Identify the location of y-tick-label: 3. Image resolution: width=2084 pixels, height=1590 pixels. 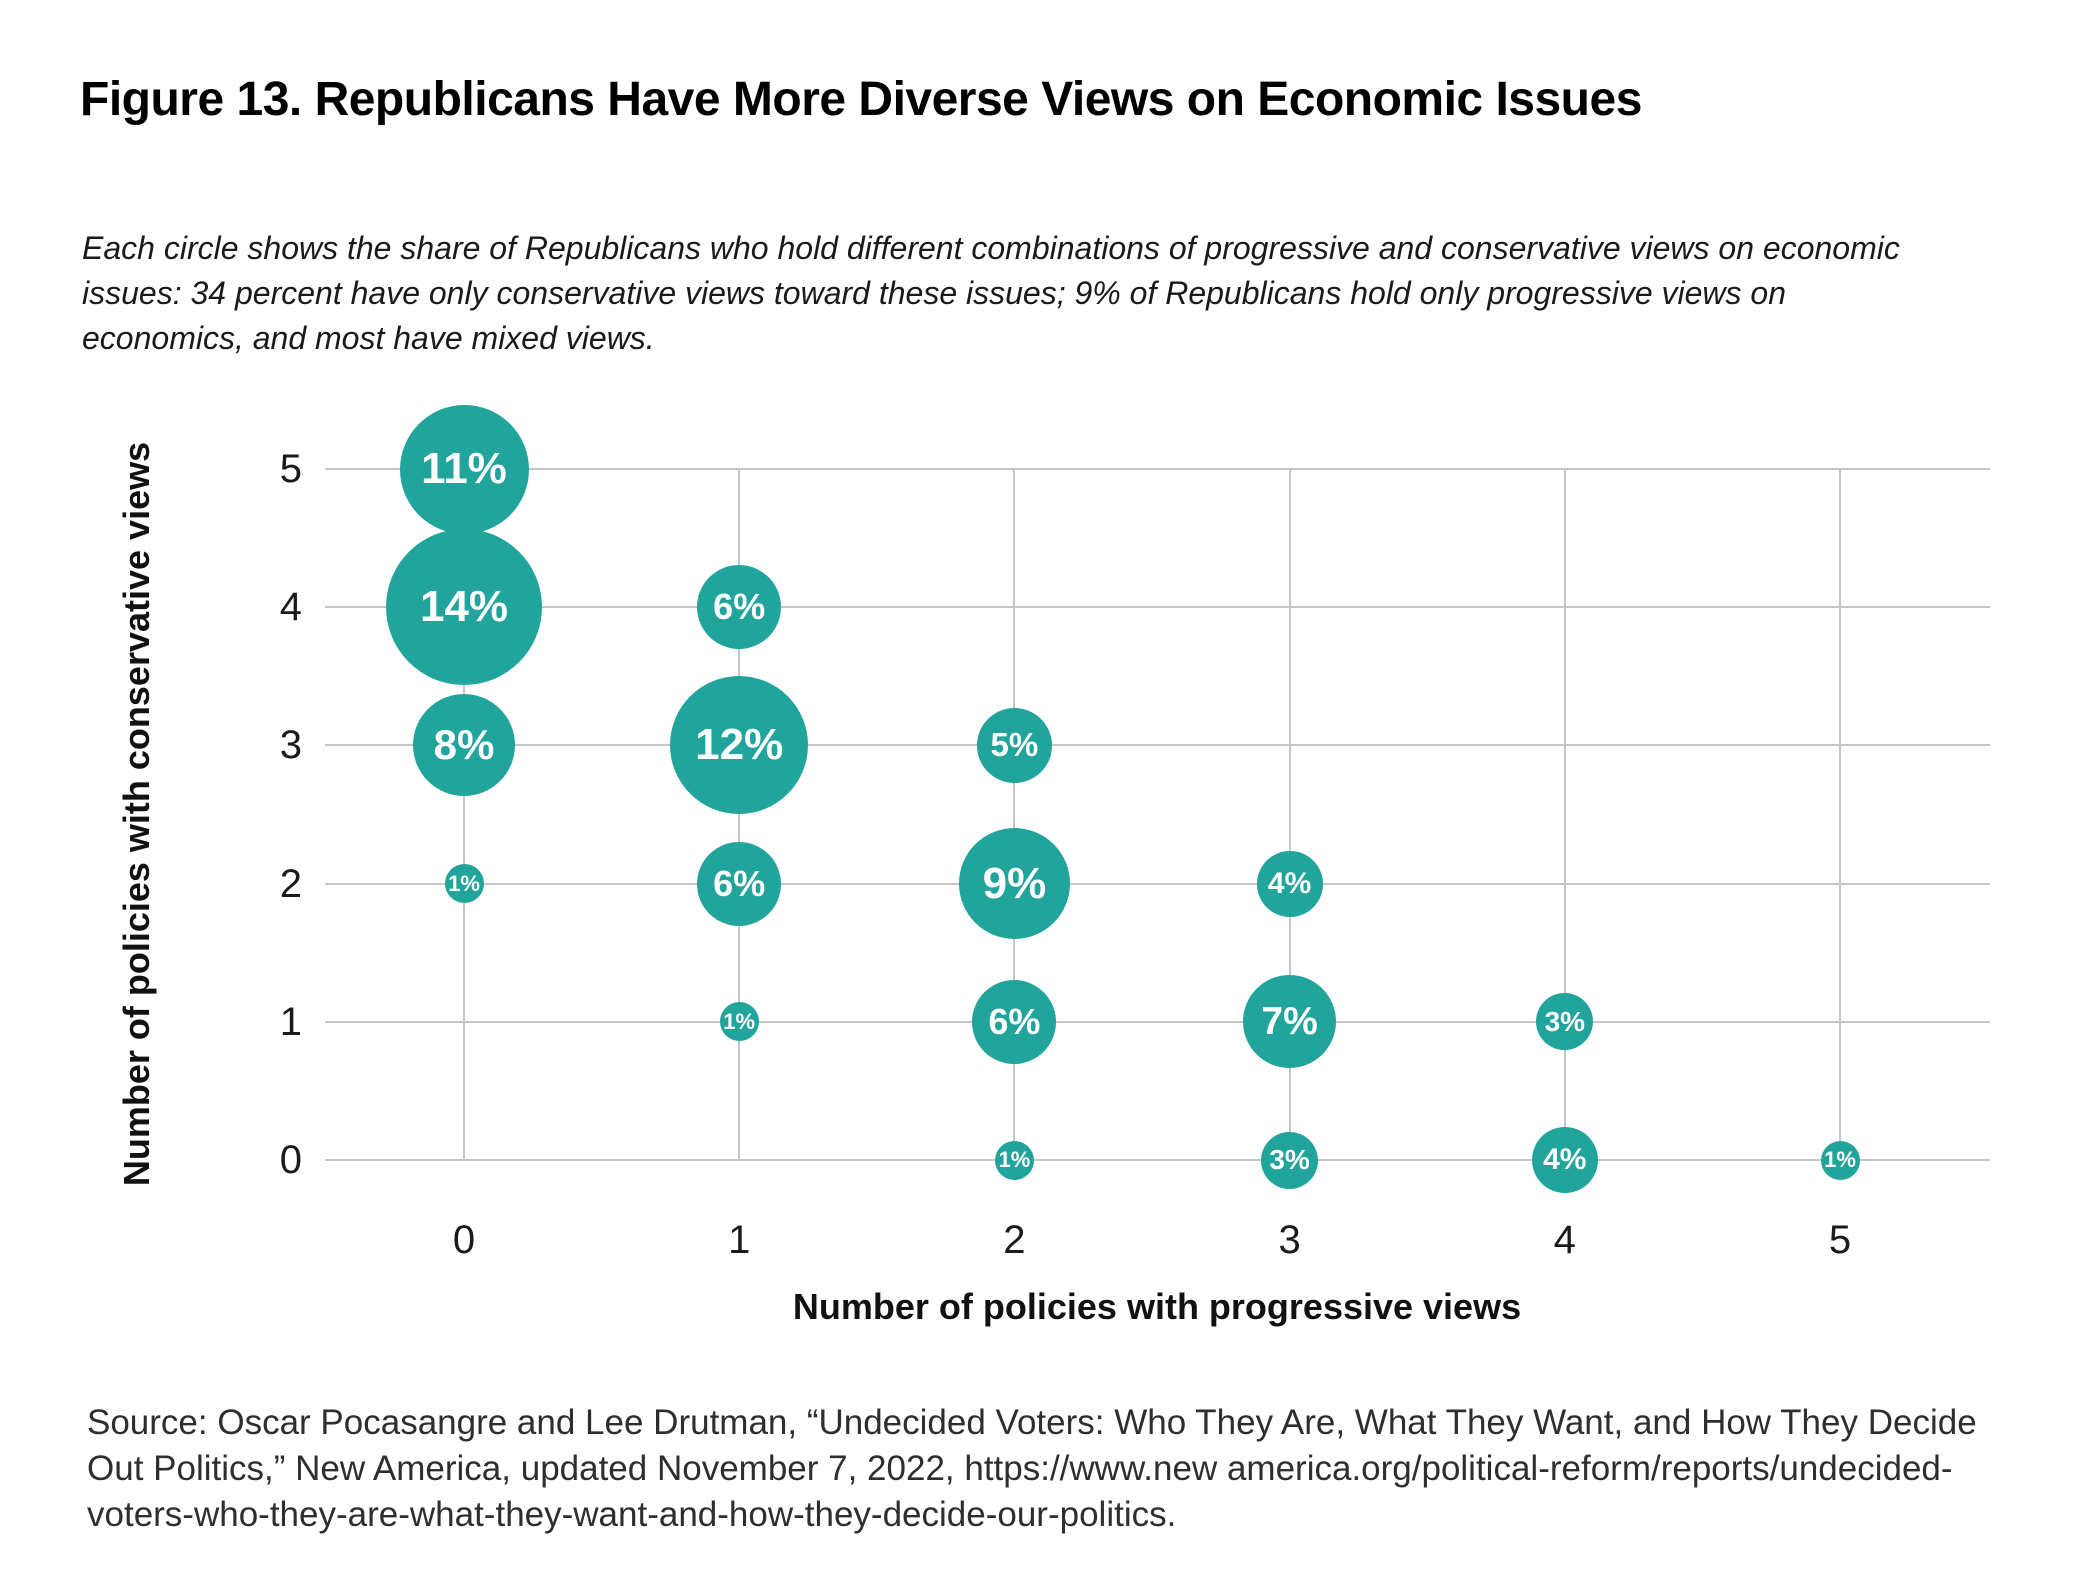
(290, 745).